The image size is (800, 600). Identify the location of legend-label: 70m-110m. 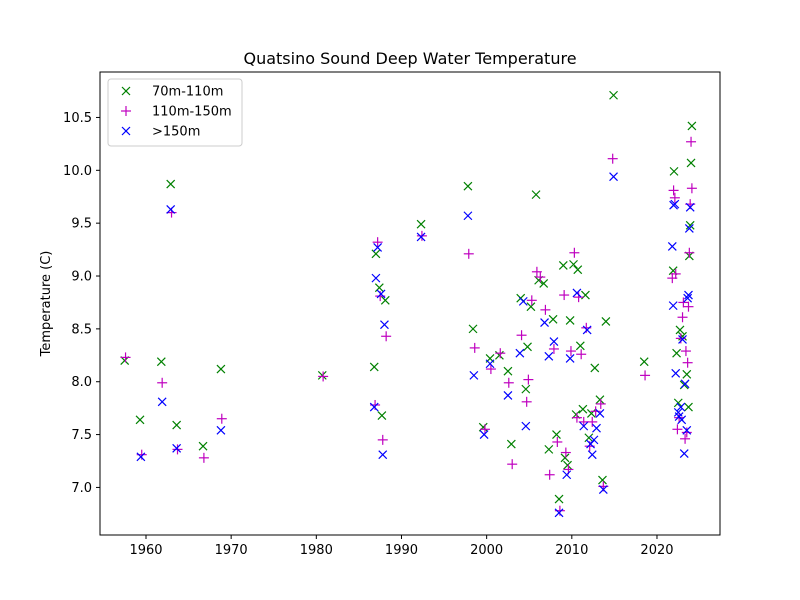
(187, 92).